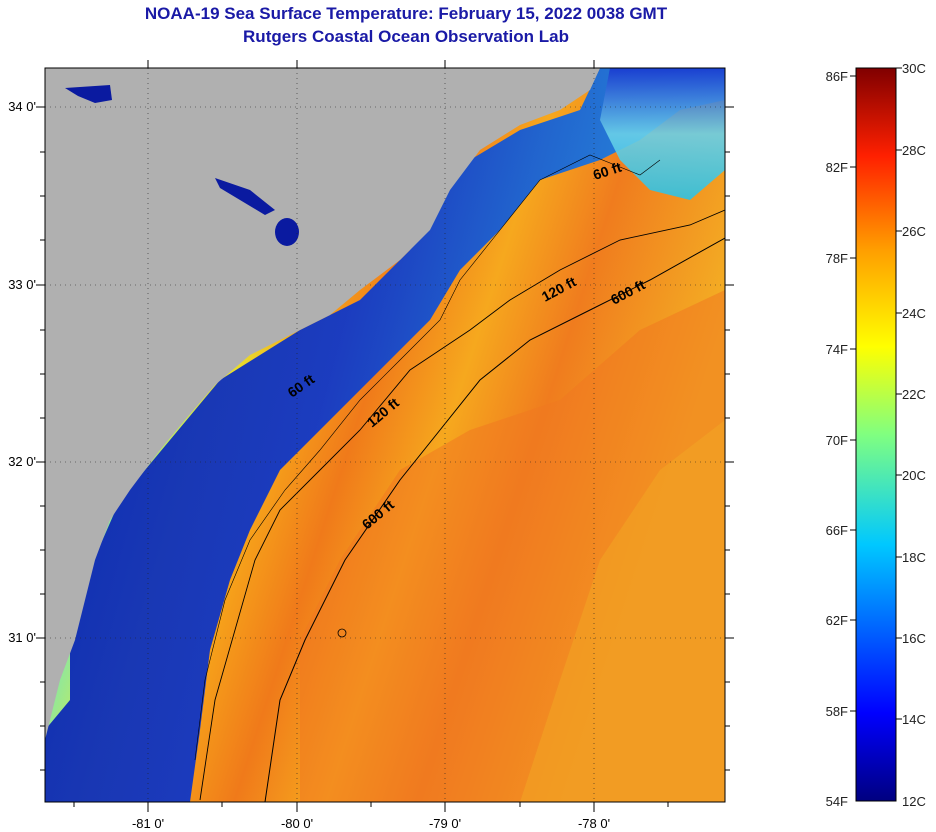 Image resolution: width=936 pixels, height=832 pixels. Describe the element at coordinates (406, 36) in the screenshot. I see `map-subtitle: Rutgers Coastal Ocean Observation Lab` at that location.